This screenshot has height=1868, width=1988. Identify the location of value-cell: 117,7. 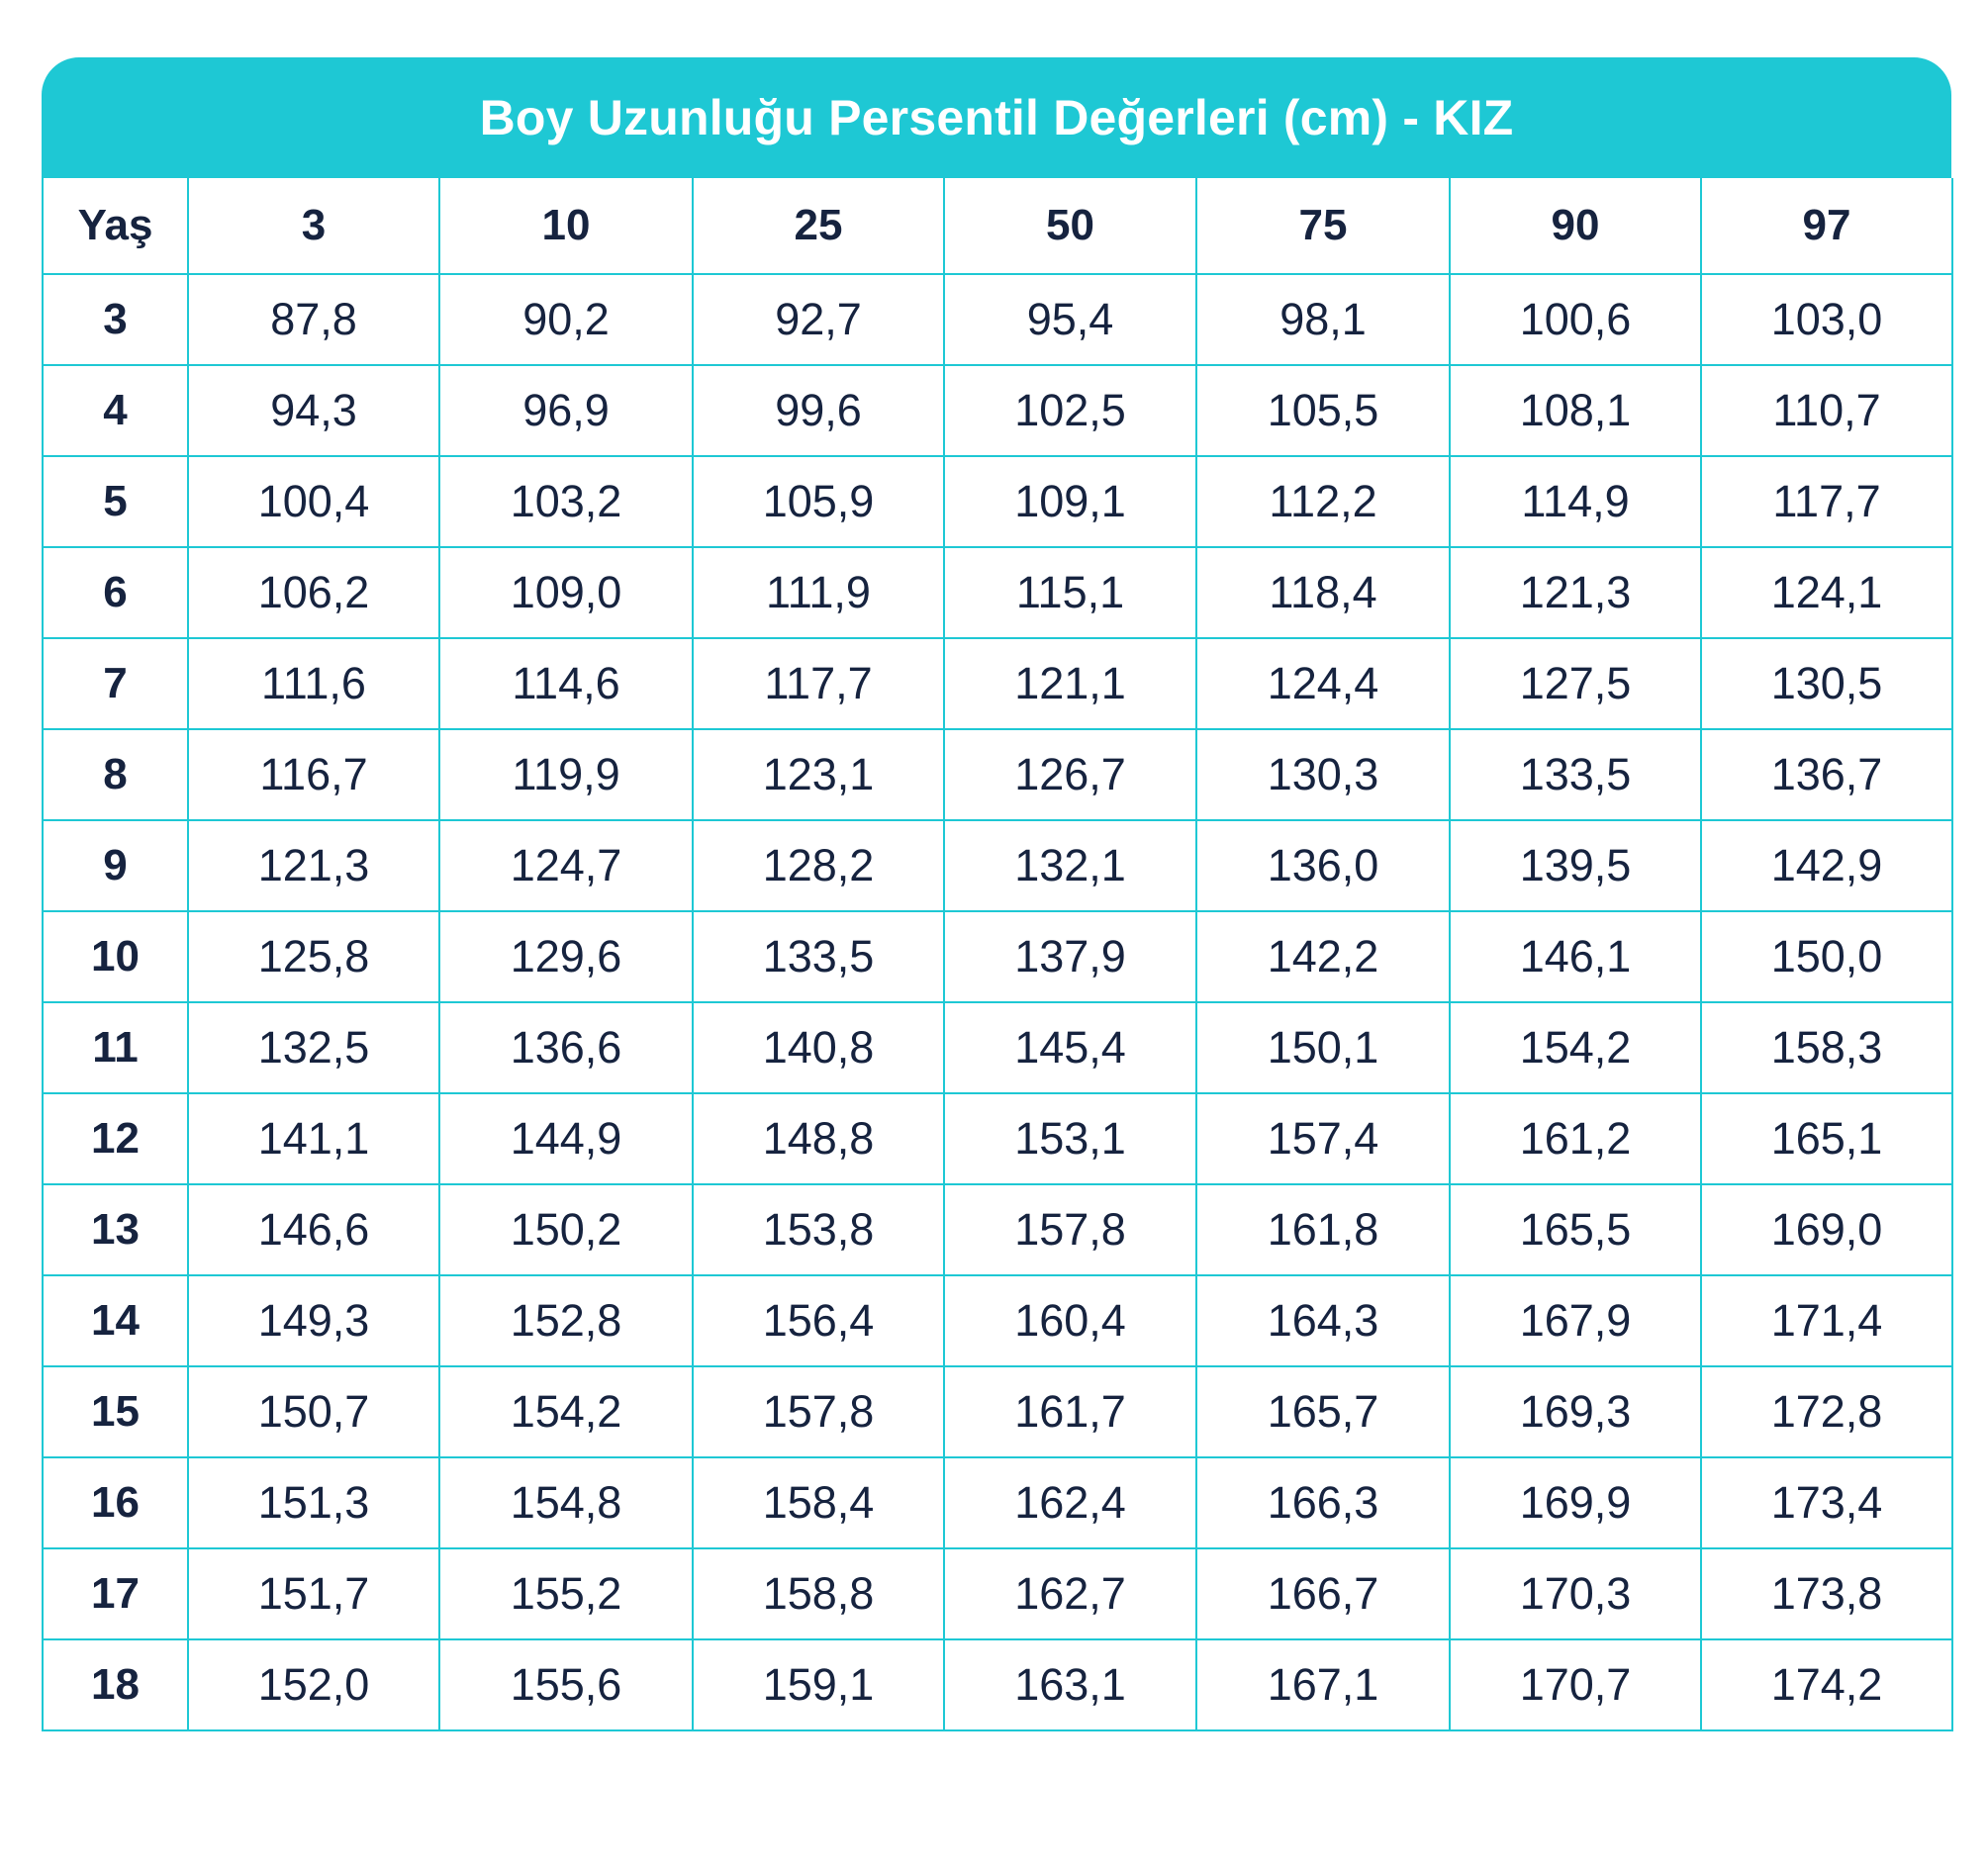
(818, 684).